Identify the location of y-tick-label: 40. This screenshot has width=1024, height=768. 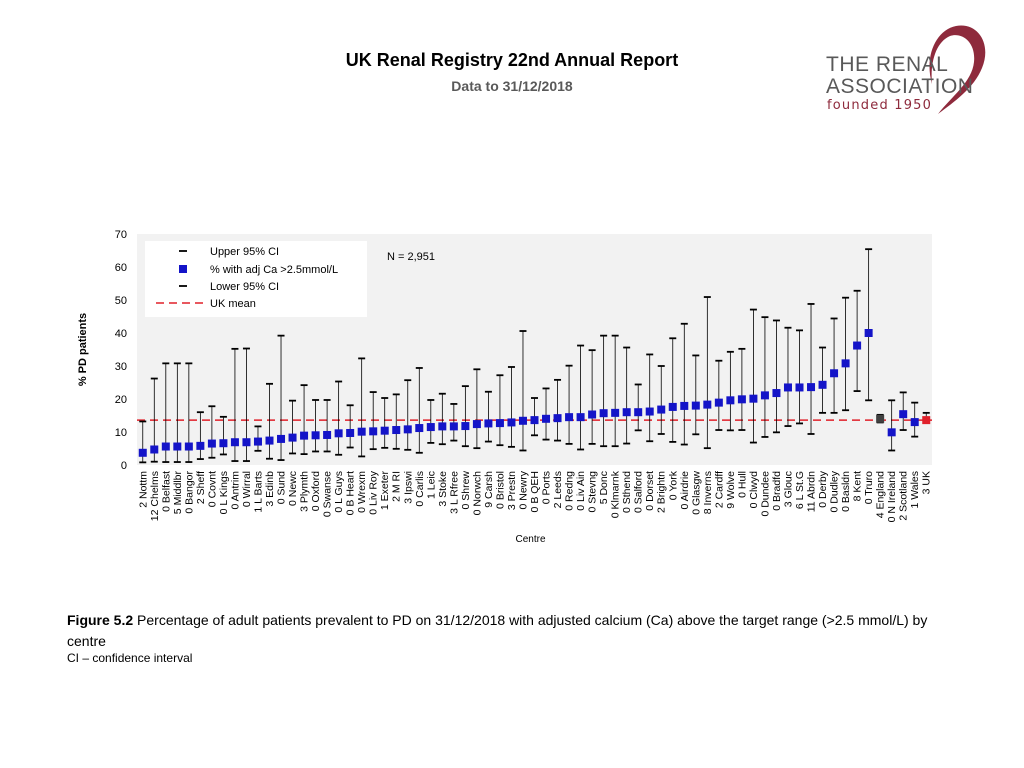
(121, 334).